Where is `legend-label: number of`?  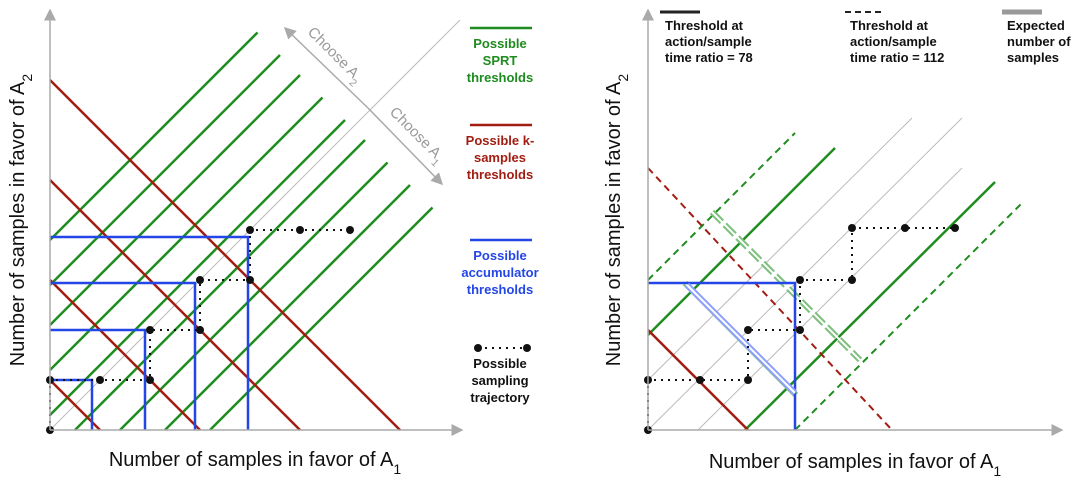
legend-label: number of is located at coordinates (1039, 41).